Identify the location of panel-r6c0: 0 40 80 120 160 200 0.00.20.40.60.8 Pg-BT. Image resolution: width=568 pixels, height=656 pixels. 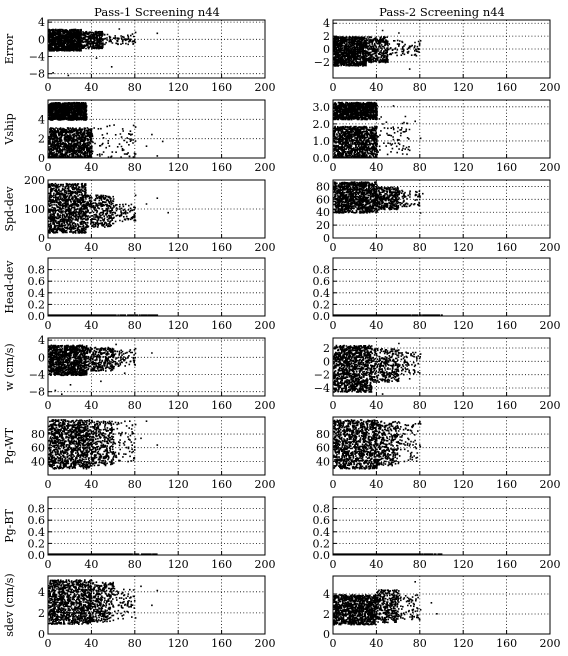
(139, 533).